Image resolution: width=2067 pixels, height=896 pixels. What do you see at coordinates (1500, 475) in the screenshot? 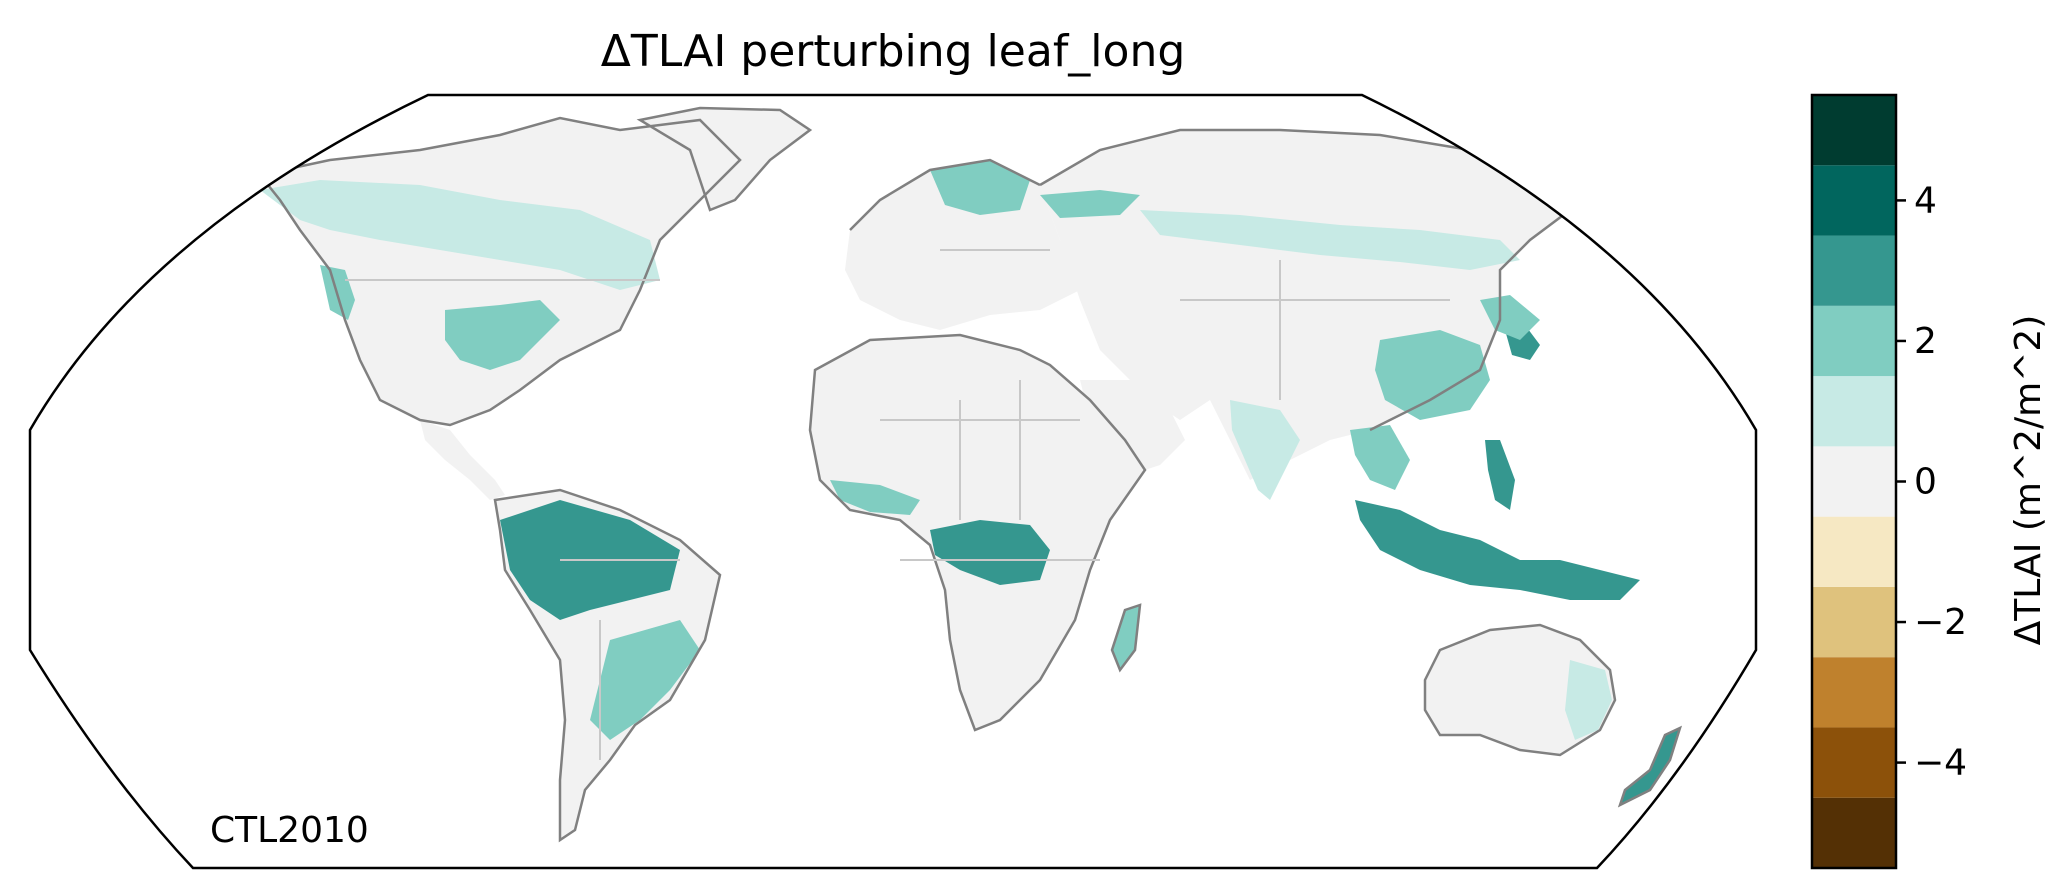
I see `land-philippines` at bounding box center [1500, 475].